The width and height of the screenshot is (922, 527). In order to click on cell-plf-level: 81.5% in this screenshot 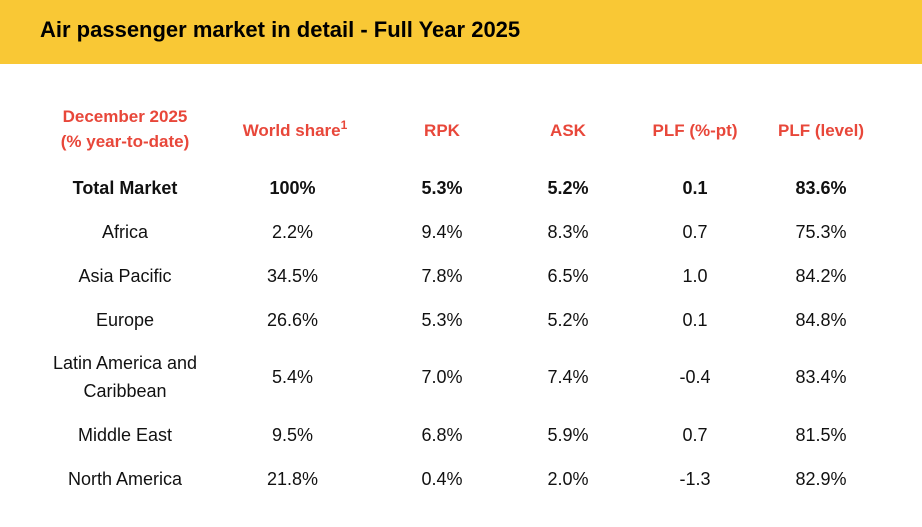, I will do `click(821, 435)`.